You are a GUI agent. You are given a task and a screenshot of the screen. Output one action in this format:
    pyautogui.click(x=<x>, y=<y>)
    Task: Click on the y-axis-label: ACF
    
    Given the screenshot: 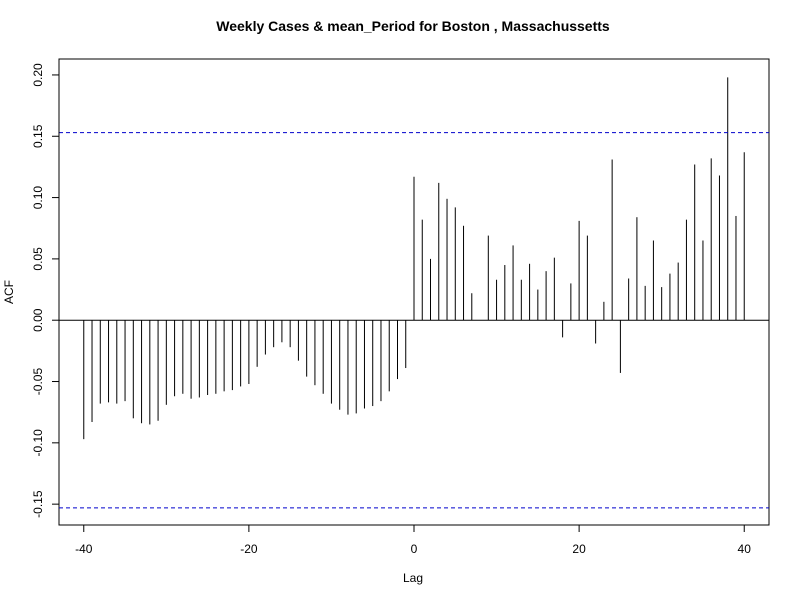 What is the action you would take?
    pyautogui.click(x=9, y=292)
    